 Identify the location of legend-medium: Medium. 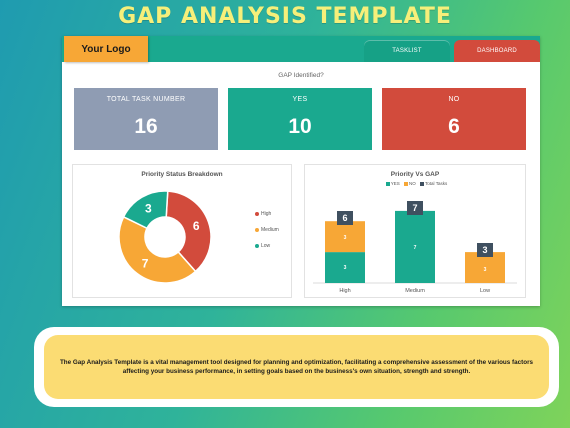
(267, 230).